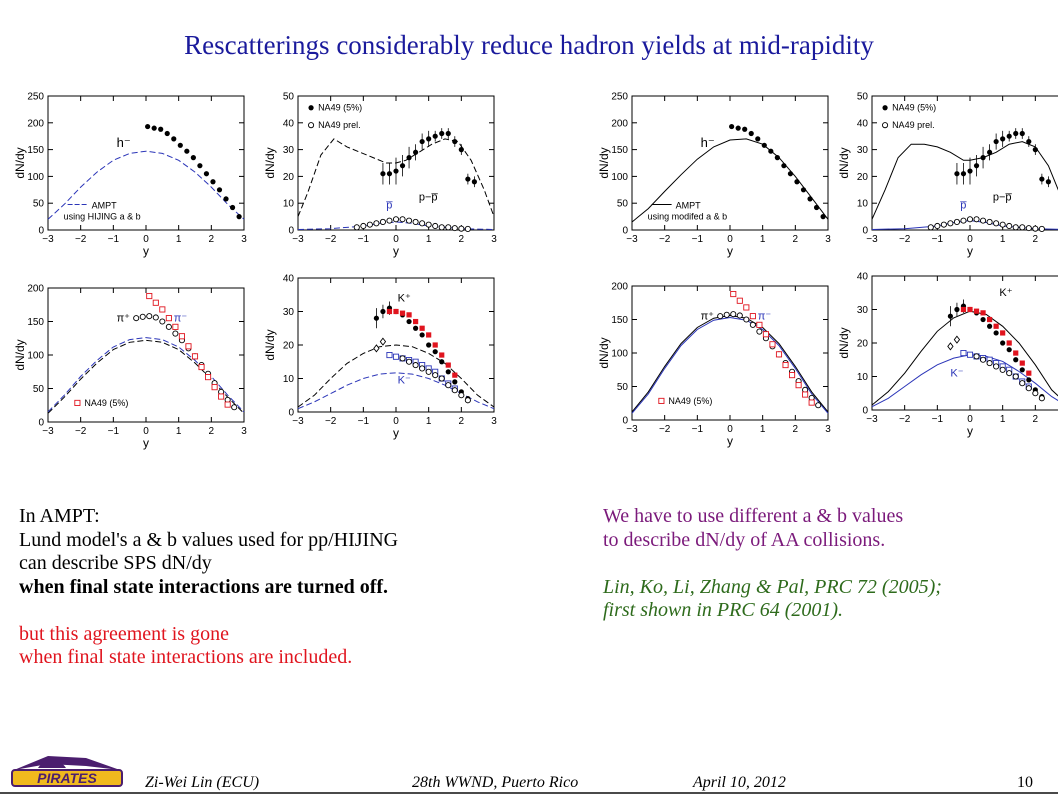  I want to click on ecu-pirate-logo-icon: PIRATES, so click(67, 771).